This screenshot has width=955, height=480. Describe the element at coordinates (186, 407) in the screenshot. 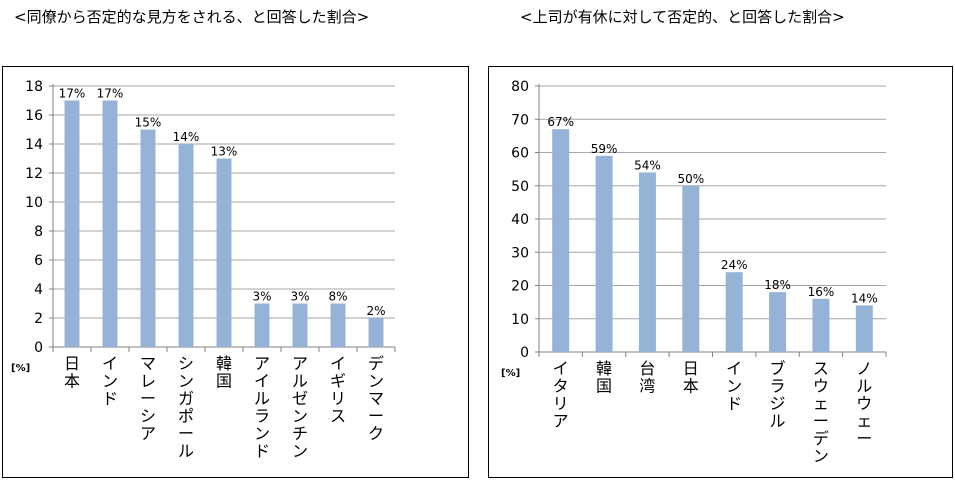

I see `chart0-category-label: シンガポール` at that location.